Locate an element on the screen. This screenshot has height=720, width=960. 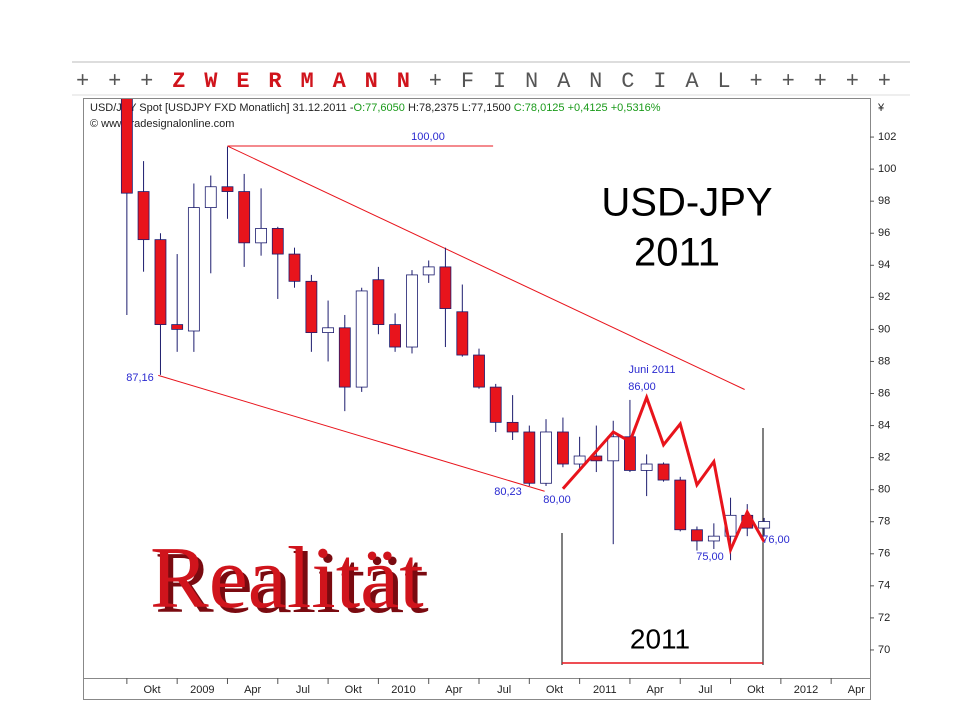
x-tick-label: 2010 is located at coordinates (403, 690).